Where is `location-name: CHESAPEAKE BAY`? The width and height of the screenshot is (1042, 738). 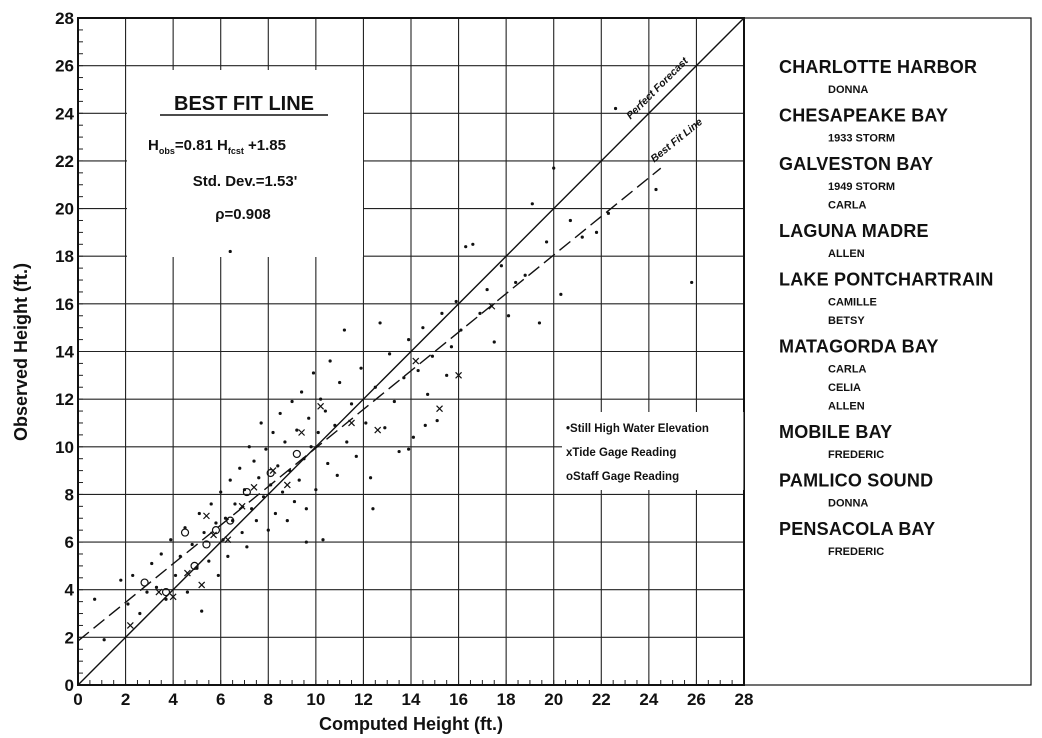
location-name: CHESAPEAKE BAY is located at coordinates (863, 116).